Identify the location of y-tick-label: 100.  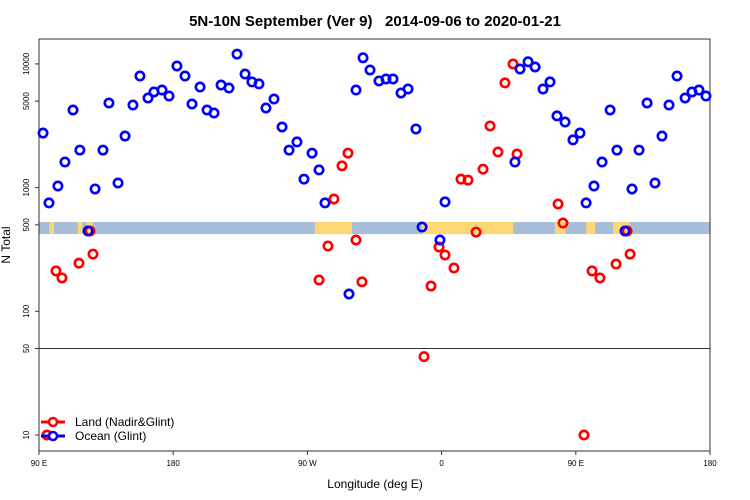
(26, 311).